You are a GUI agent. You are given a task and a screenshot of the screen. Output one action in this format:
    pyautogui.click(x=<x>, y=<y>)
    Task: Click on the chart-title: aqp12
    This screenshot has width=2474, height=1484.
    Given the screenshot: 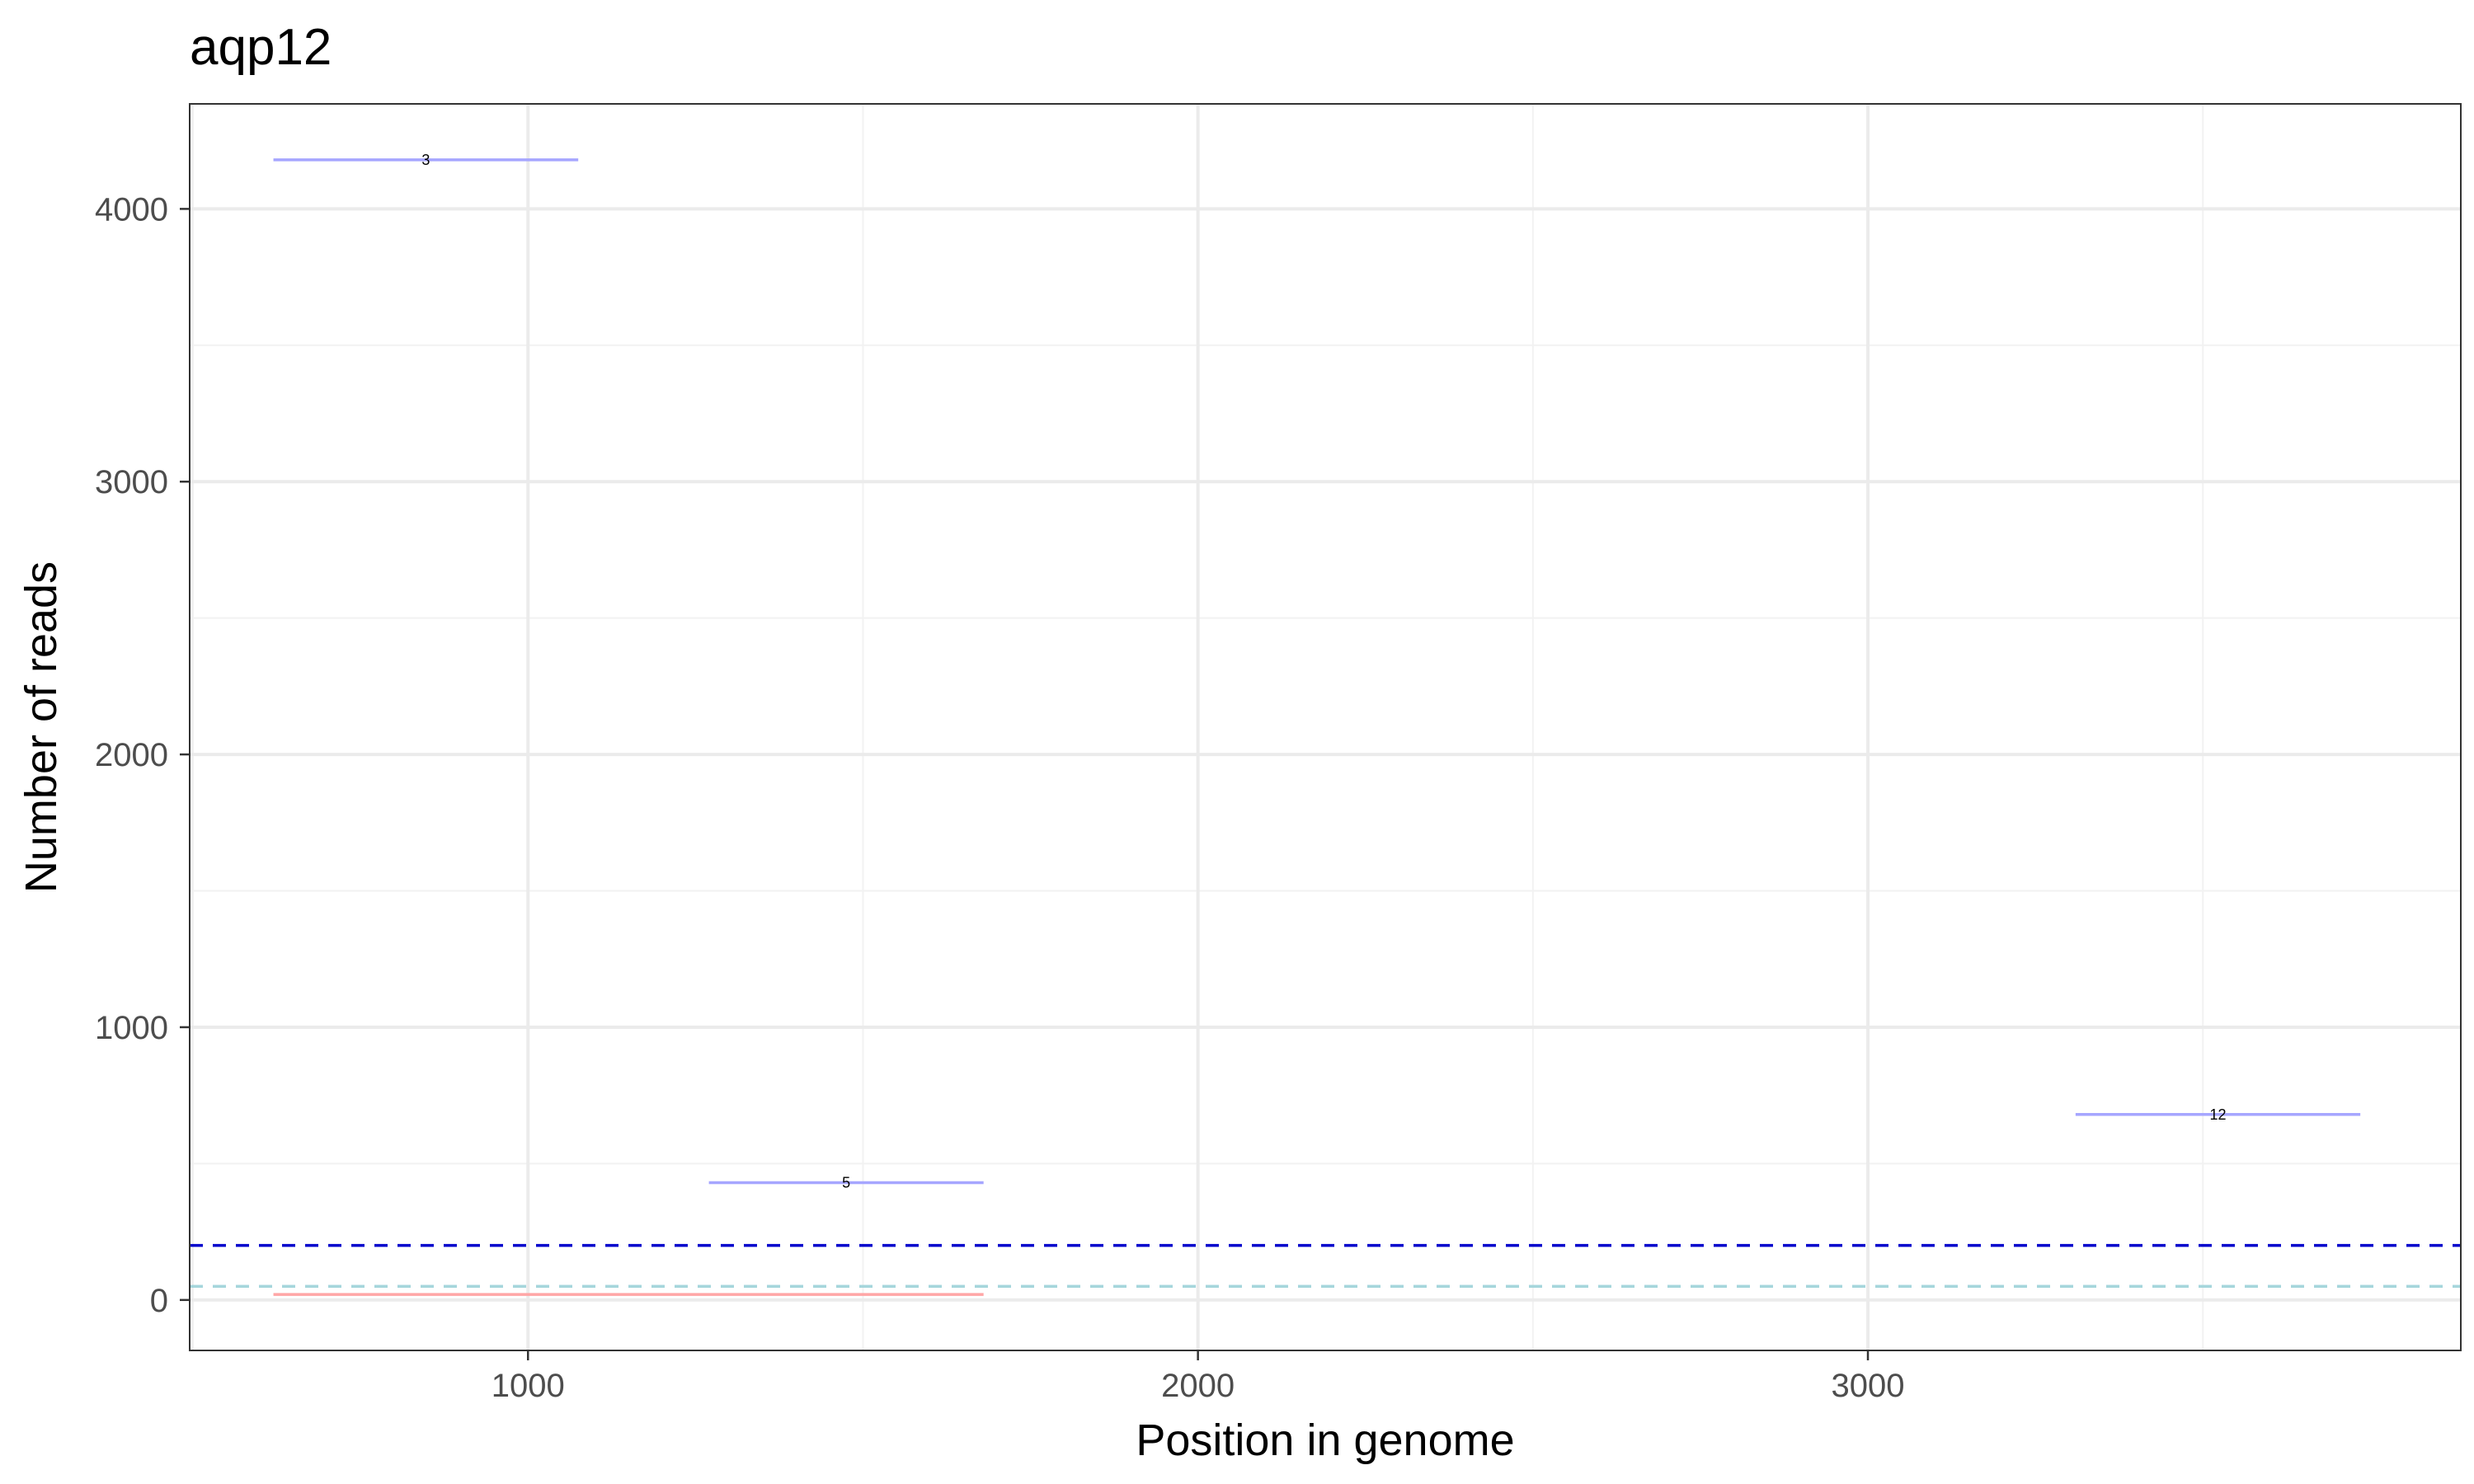 What is the action you would take?
    pyautogui.click(x=261, y=47)
    